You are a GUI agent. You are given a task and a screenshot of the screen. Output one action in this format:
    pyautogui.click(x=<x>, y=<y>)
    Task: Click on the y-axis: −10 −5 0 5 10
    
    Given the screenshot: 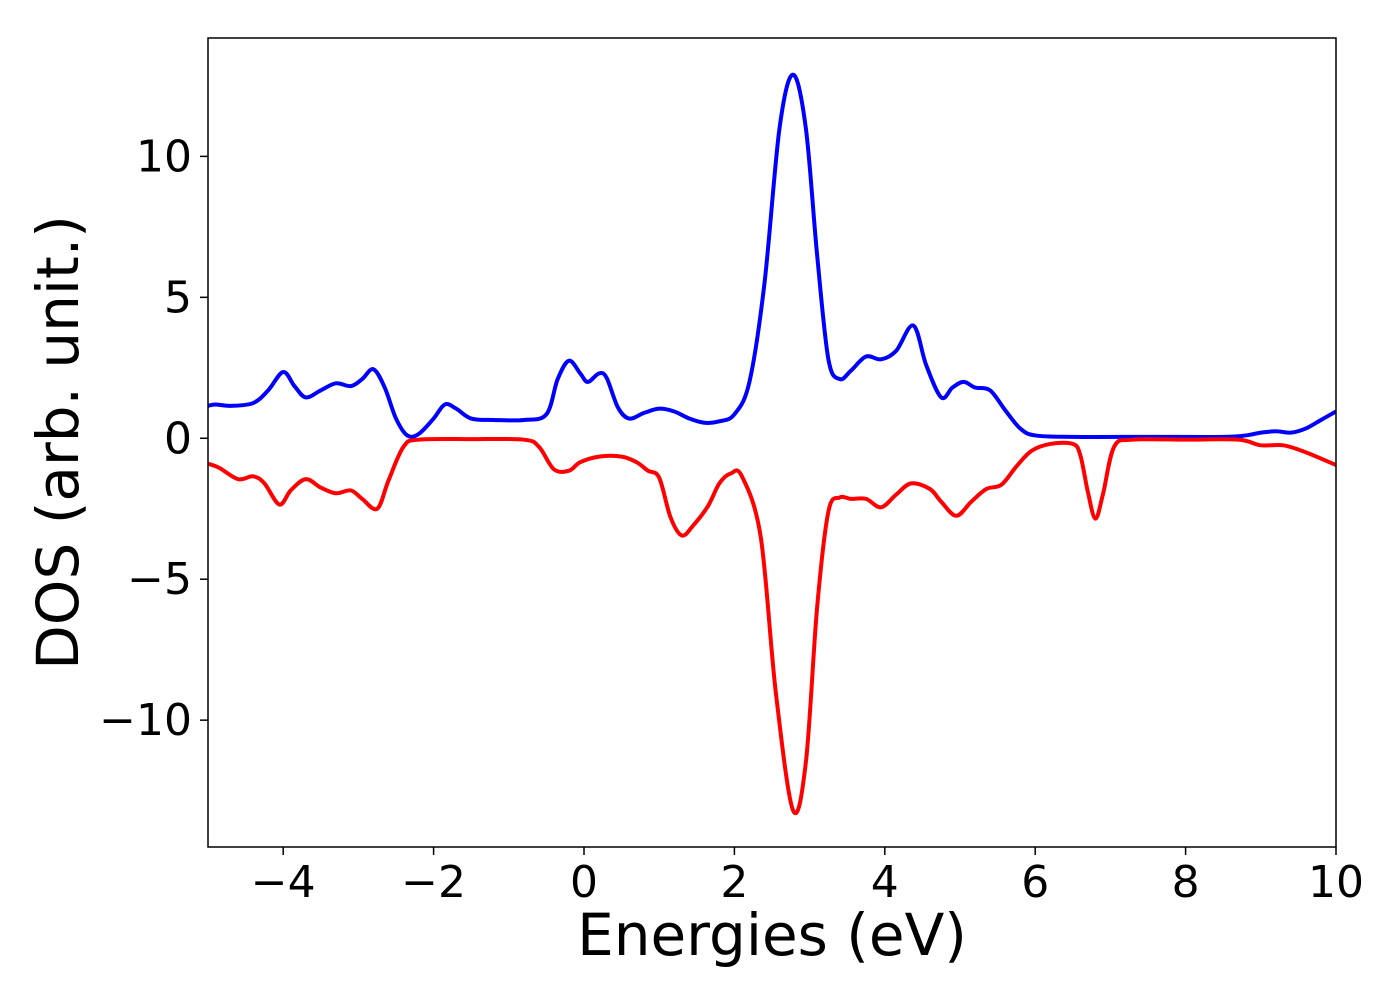 What is the action you would take?
    pyautogui.click(x=153, y=438)
    